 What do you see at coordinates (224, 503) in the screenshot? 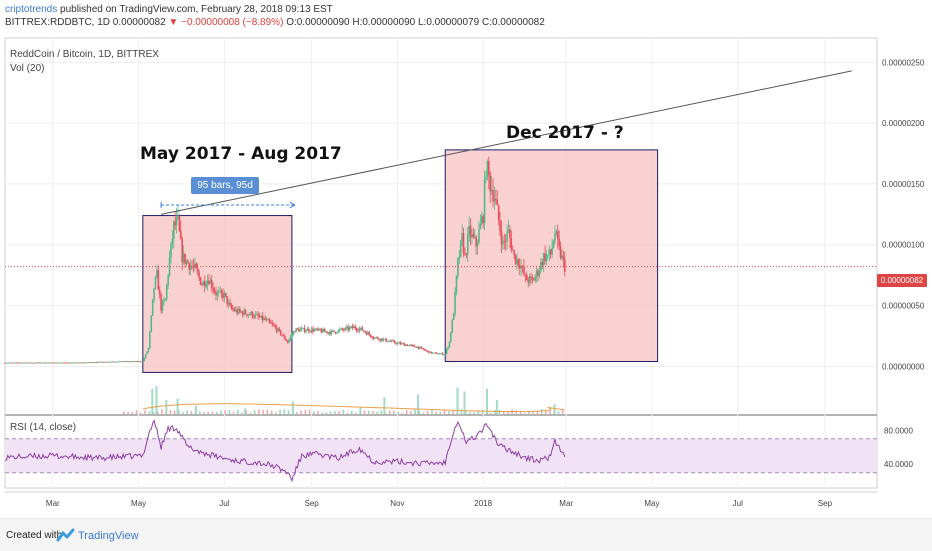
I see `time-axis-tick: Jul` at bounding box center [224, 503].